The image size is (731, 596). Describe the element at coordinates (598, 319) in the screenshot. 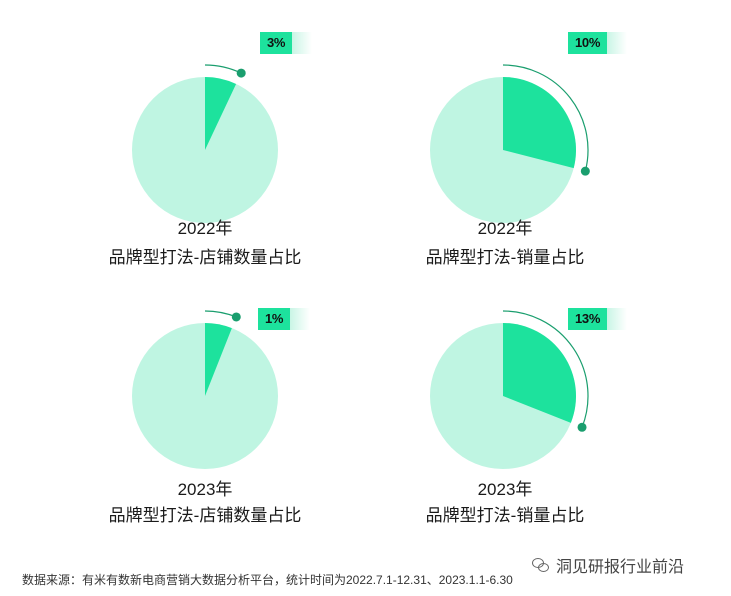

I see `percent-badge: 13%` at that location.